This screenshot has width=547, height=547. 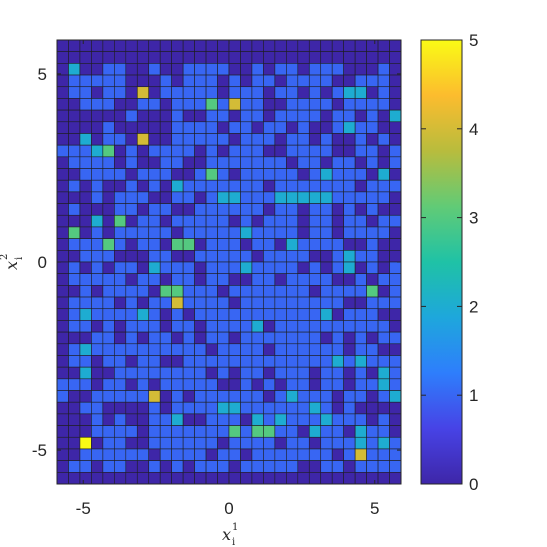 What do you see at coordinates (19, 258) in the screenshot?
I see `y-axis-label-sub: i` at bounding box center [19, 258].